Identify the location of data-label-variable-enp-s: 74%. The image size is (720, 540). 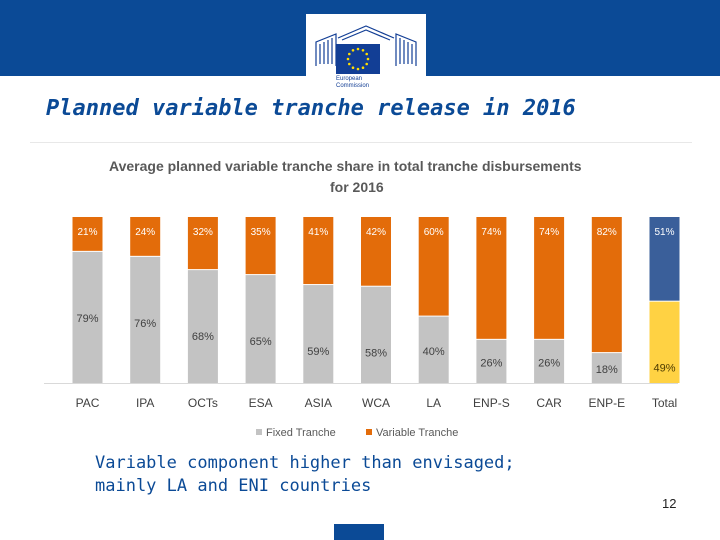
(491, 232).